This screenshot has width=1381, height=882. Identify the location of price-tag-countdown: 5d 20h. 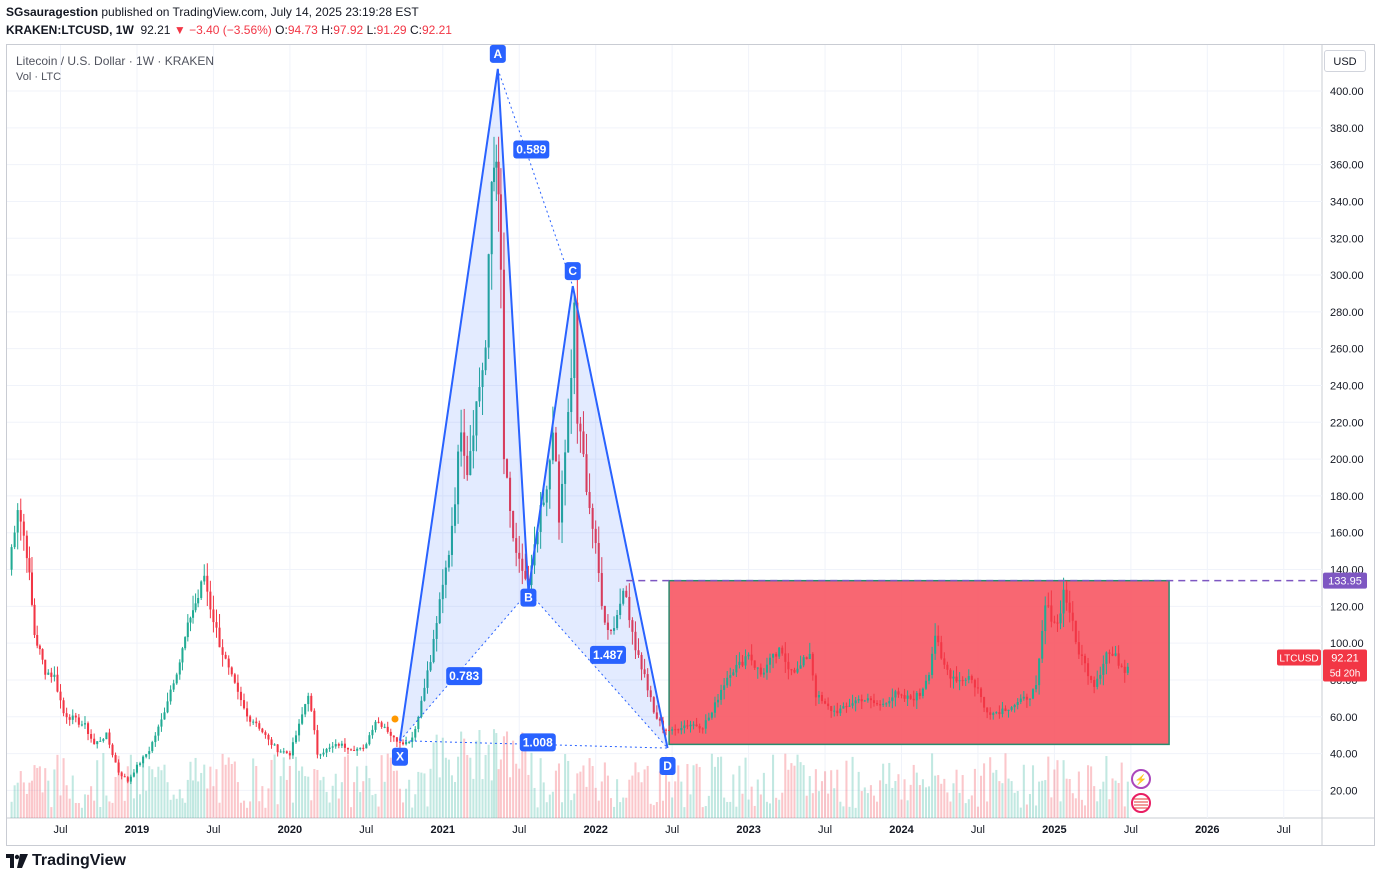
(1345, 673).